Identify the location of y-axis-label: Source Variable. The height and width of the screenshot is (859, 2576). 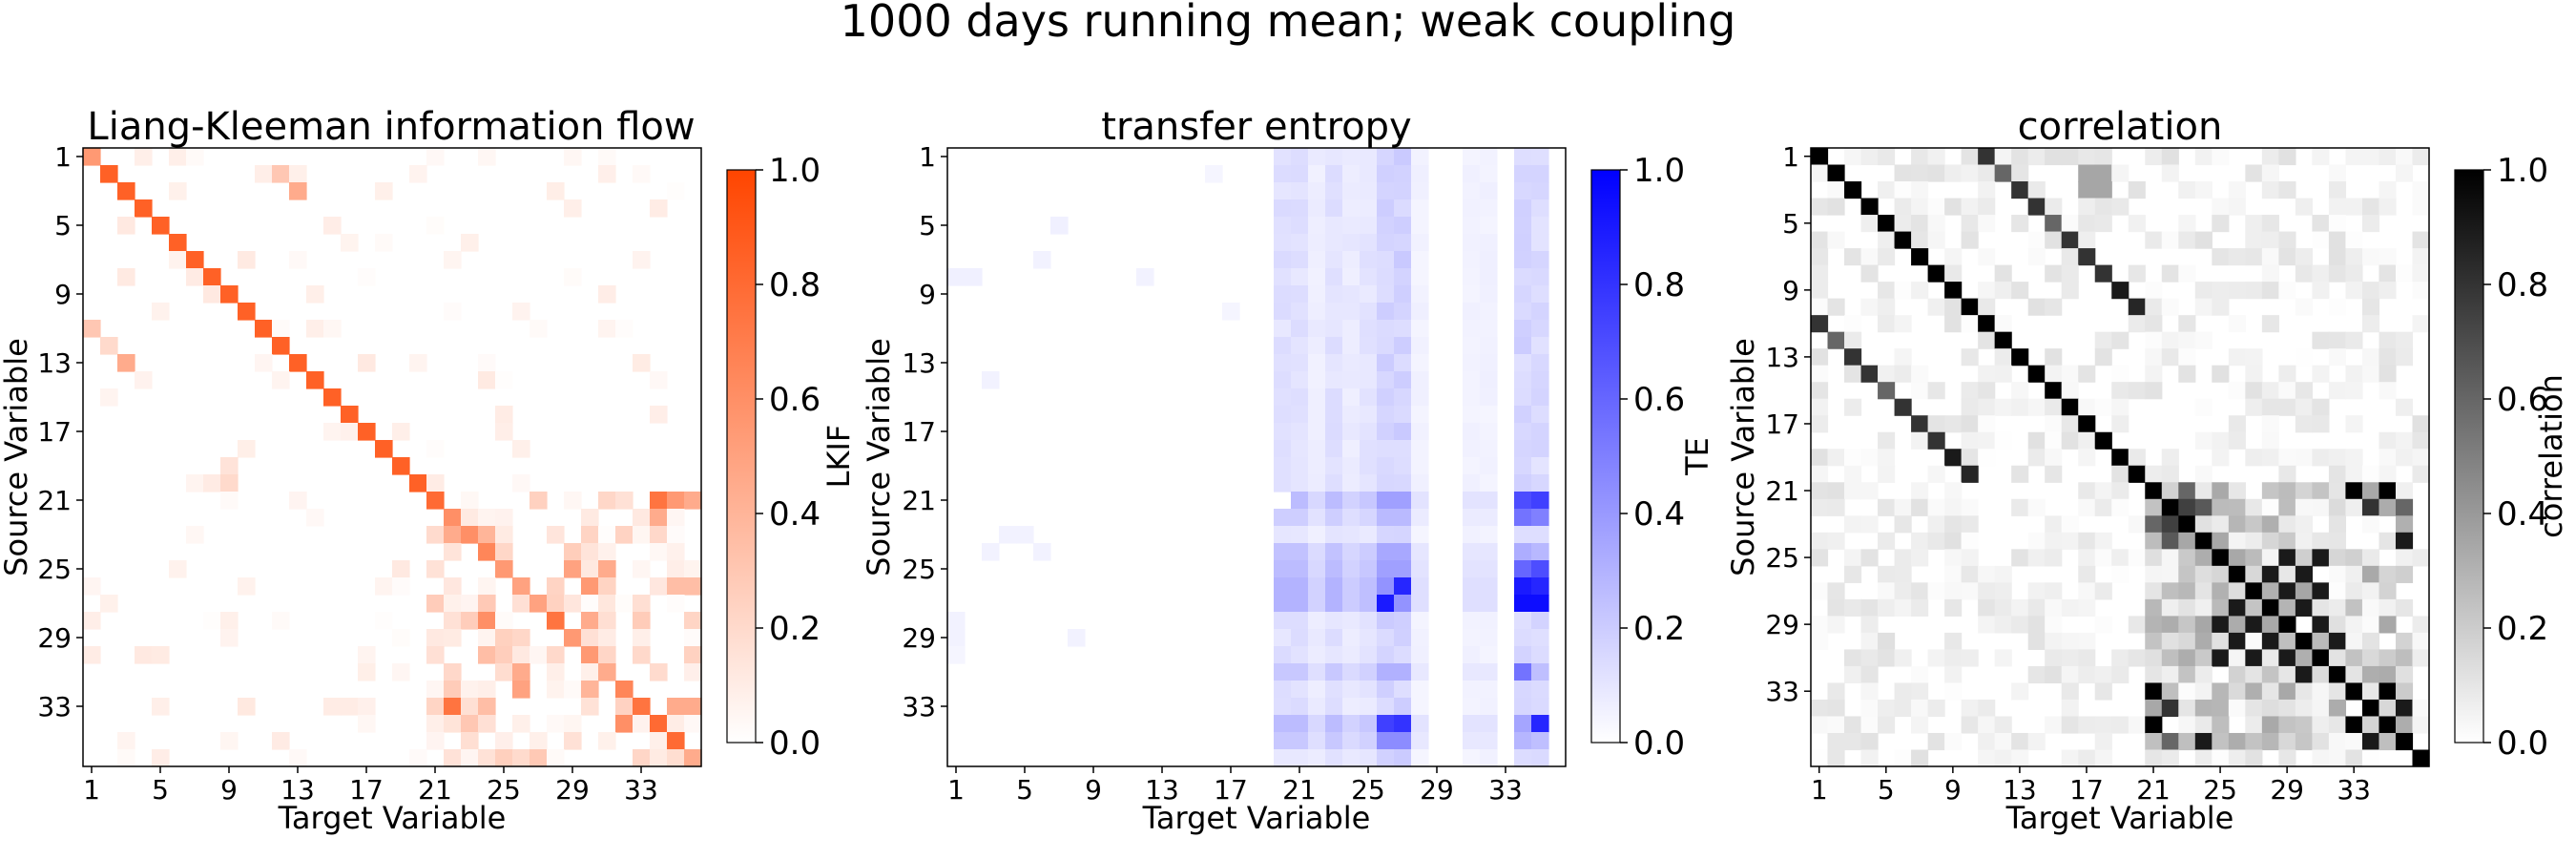
(1743, 457).